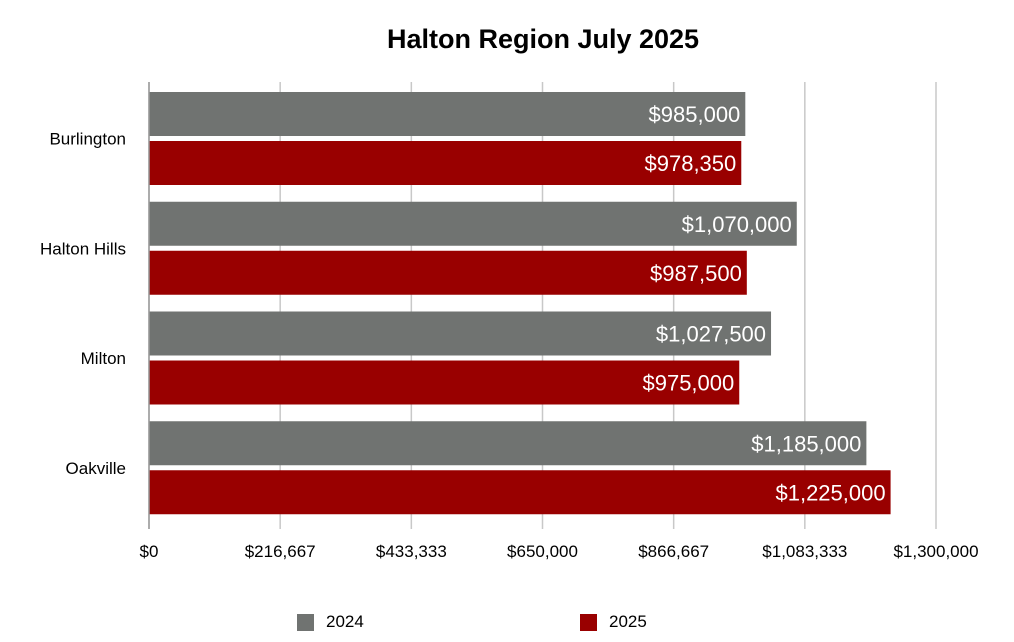 Image resolution: width=1014 pixels, height=642 pixels. What do you see at coordinates (688, 383) in the screenshot?
I see `data-label: $975,000` at bounding box center [688, 383].